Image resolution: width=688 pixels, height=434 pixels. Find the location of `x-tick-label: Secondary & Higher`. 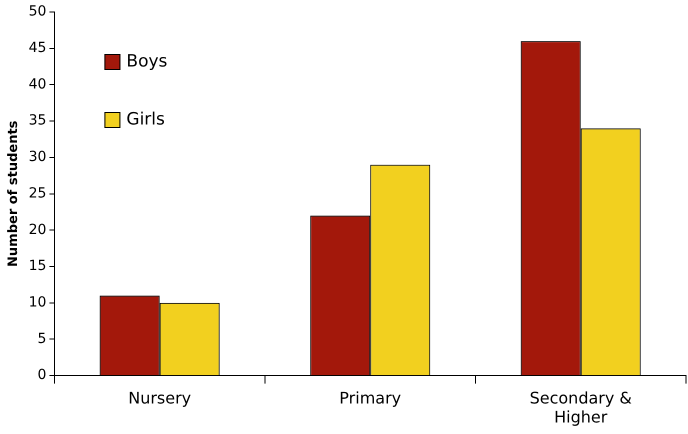

x-tick-label: Secondary & Higher is located at coordinates (581, 407).